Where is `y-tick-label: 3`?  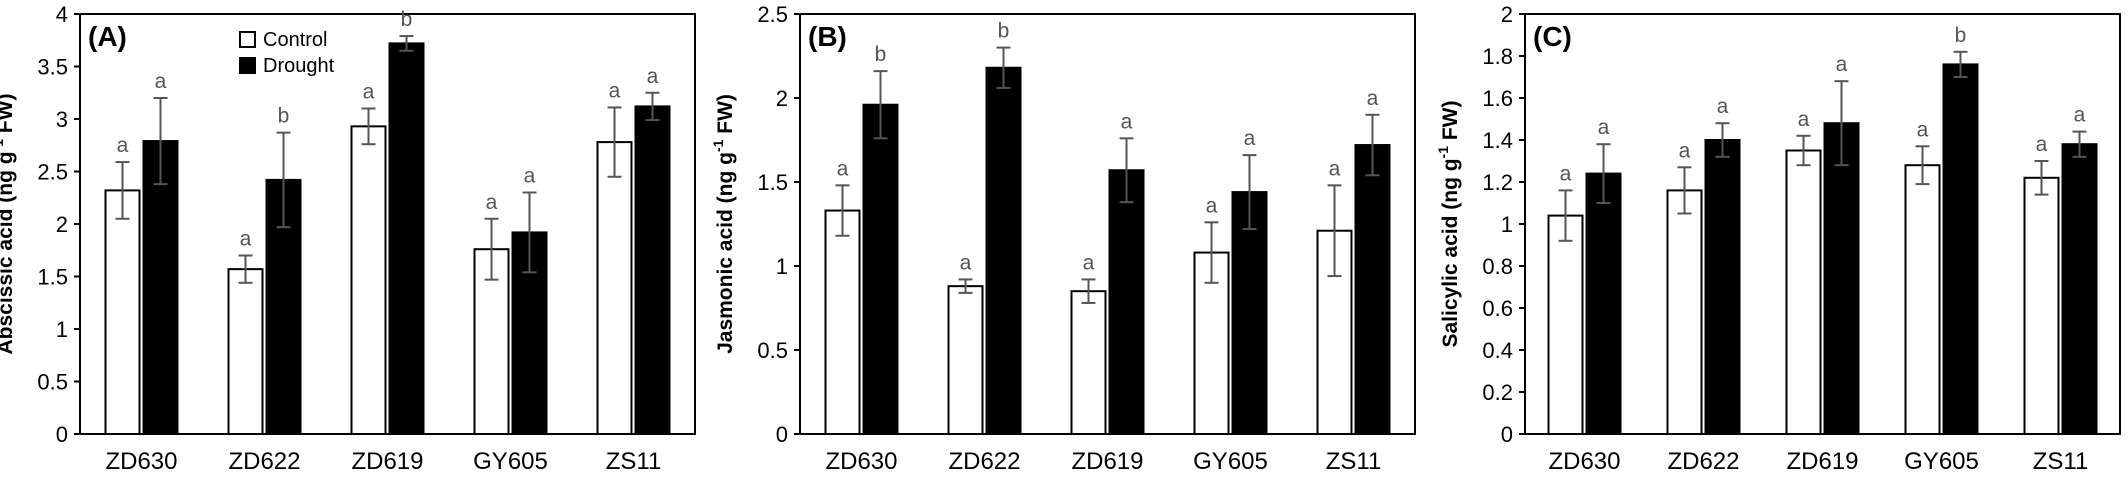 y-tick-label: 3 is located at coordinates (62, 119).